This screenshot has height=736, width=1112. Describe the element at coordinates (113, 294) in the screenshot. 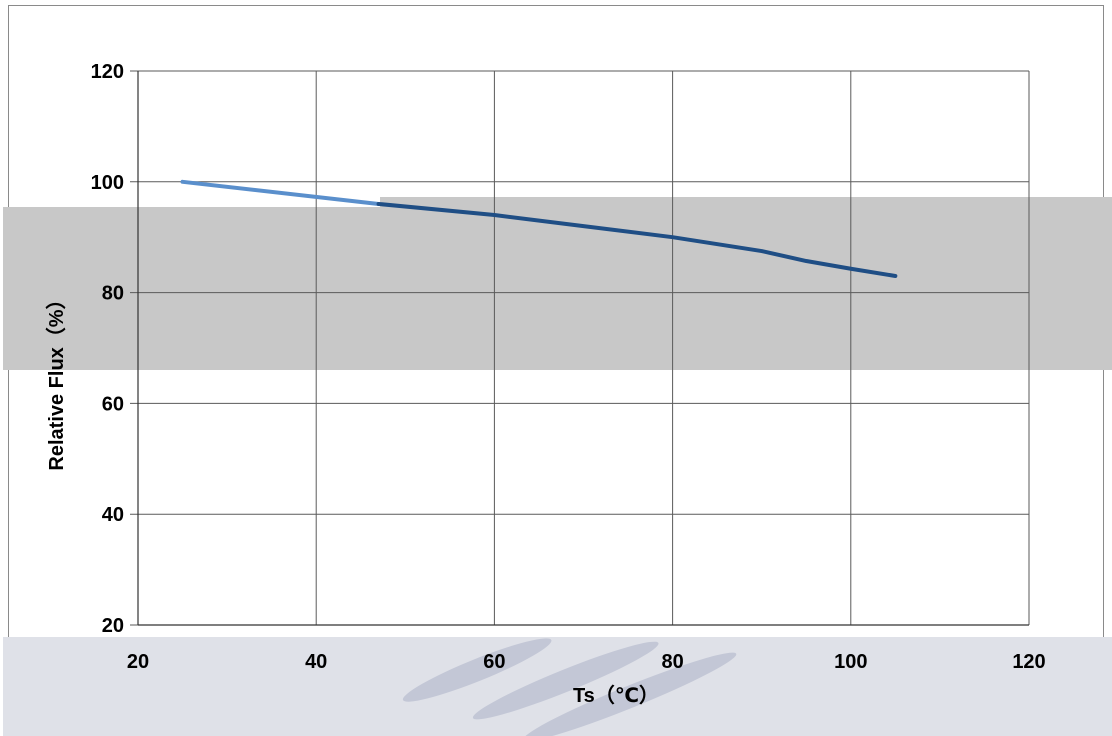

I see `y-tick-label: 80` at that location.